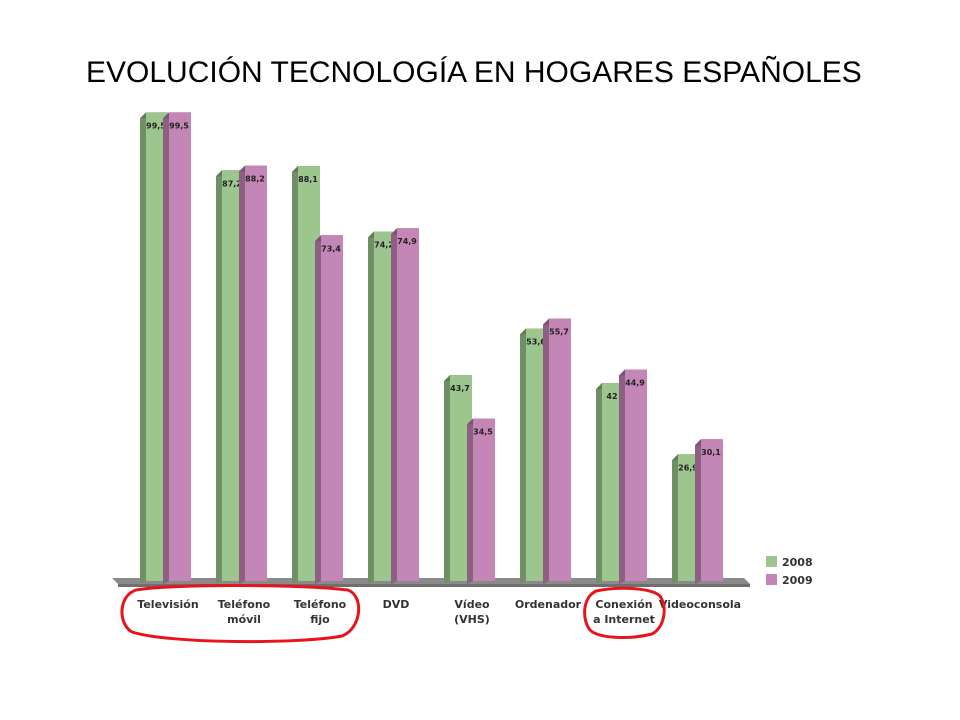 This screenshot has width=960, height=720. I want to click on bar-side-2008-televisión, so click(143, 348).